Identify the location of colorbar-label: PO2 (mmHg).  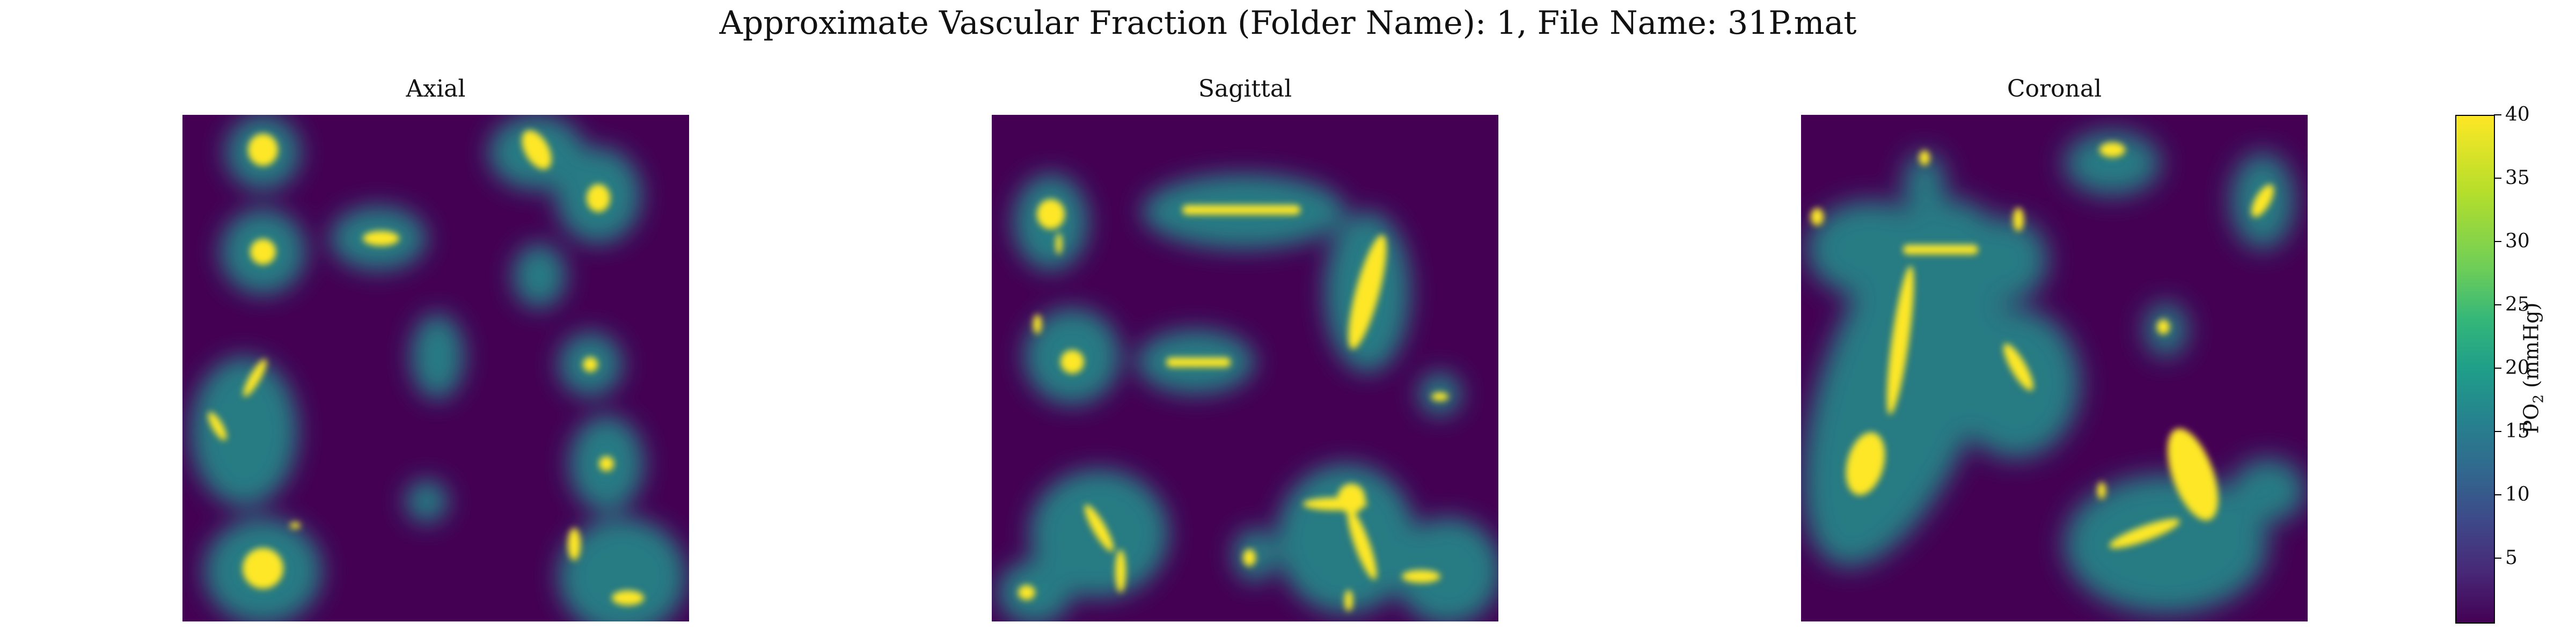
(2533, 368).